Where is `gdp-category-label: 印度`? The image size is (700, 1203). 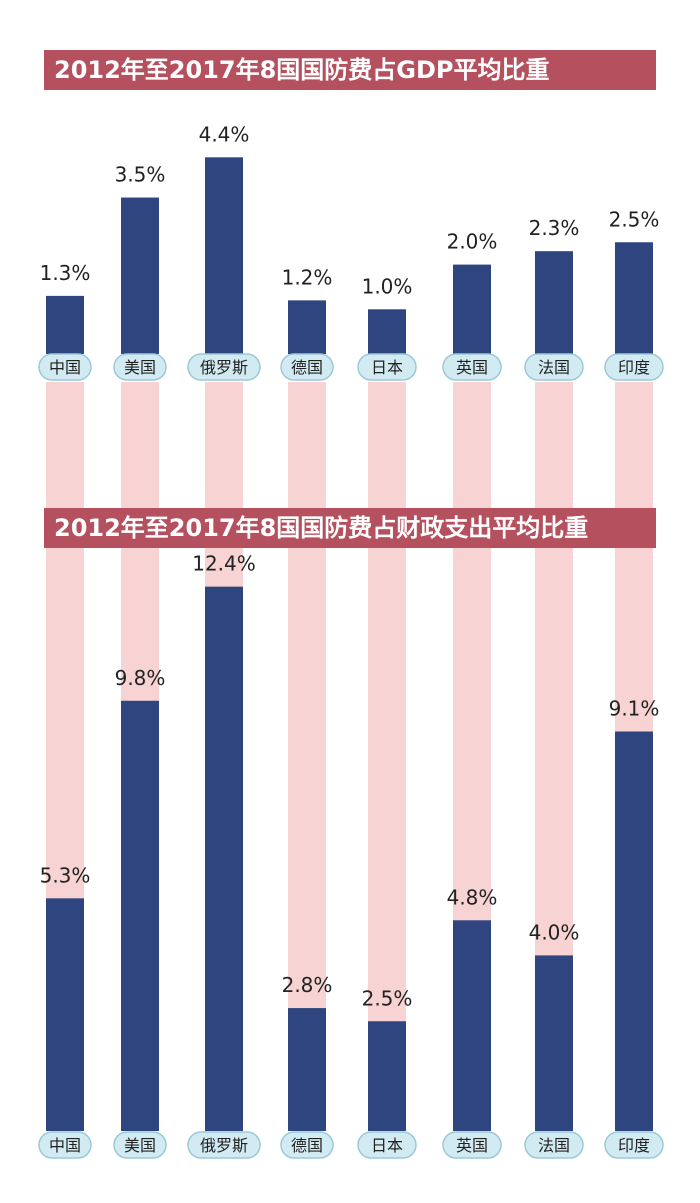
gdp-category-label: 印度 is located at coordinates (634, 367).